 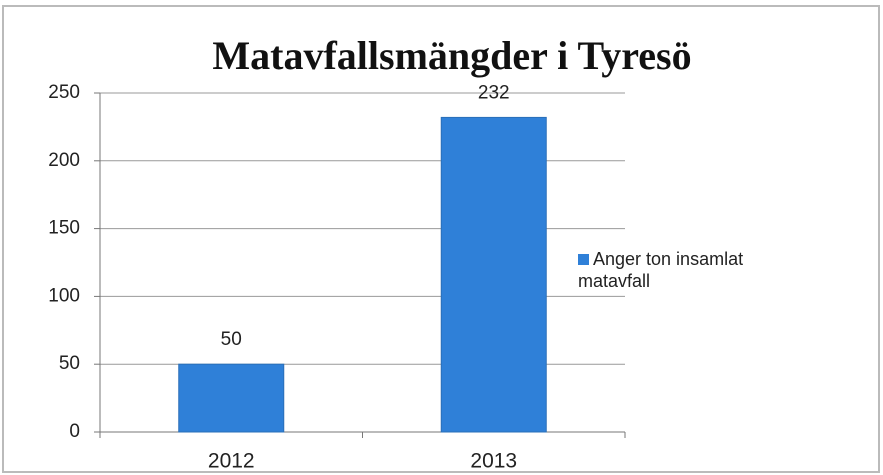 What do you see at coordinates (64, 228) in the screenshot?
I see `y-tick-label: 150` at bounding box center [64, 228].